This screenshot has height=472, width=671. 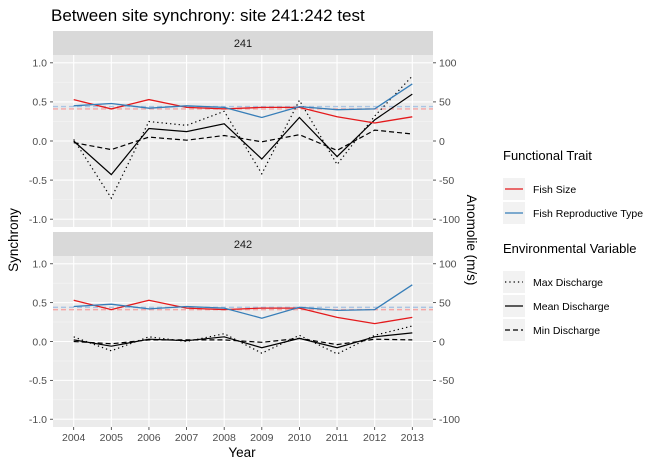 What do you see at coordinates (569, 248) in the screenshot?
I see `legend-title: Environmental Variable` at bounding box center [569, 248].